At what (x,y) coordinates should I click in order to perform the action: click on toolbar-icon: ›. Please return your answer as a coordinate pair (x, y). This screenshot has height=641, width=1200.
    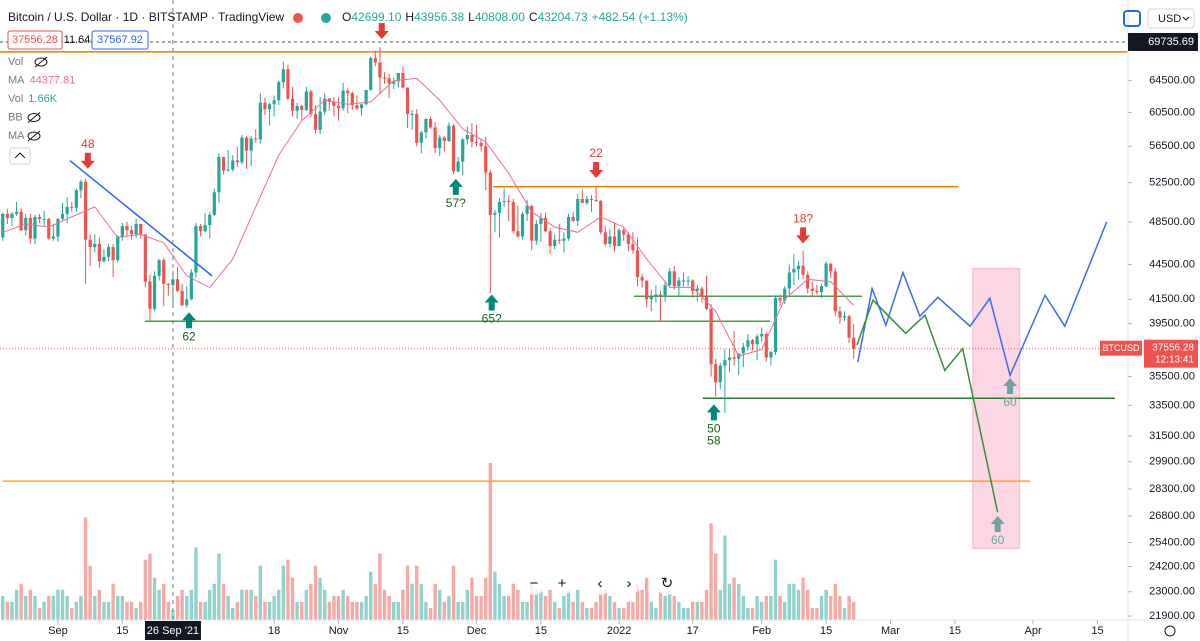
    Looking at the image, I should click on (629, 583).